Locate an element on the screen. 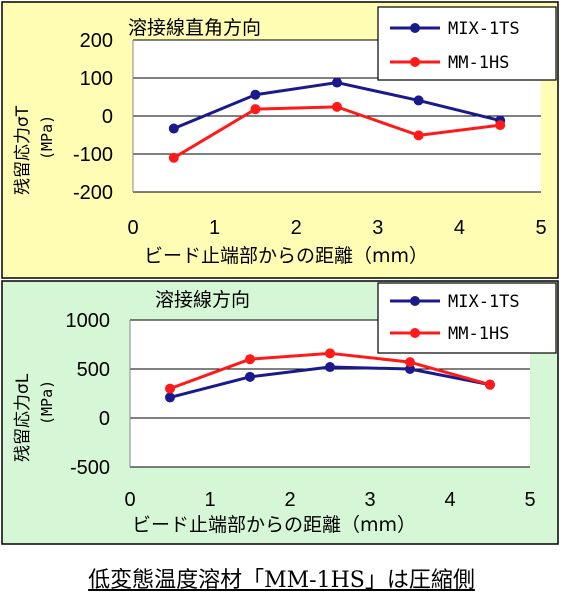 The height and width of the screenshot is (601, 563). y-tick-label: 500 is located at coordinates (93, 370).